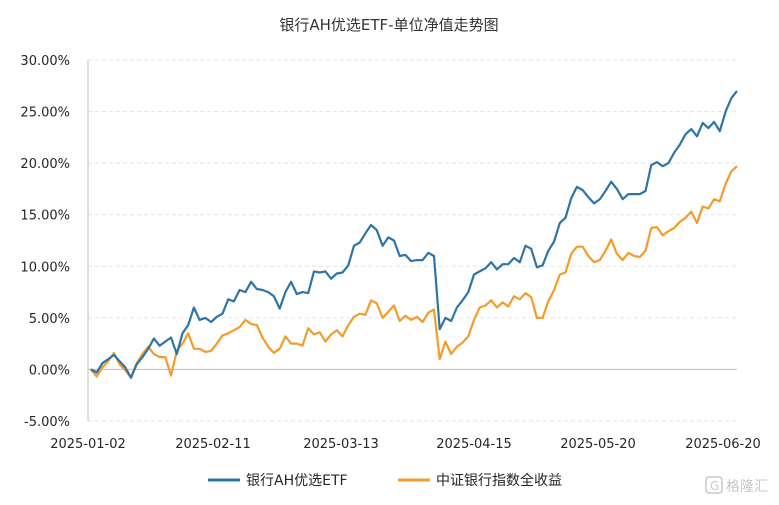 This screenshot has width=779, height=505. Describe the element at coordinates (385, 480) in the screenshot. I see `legend: 银行AH优选ETF 中证银行指数全收益` at that location.